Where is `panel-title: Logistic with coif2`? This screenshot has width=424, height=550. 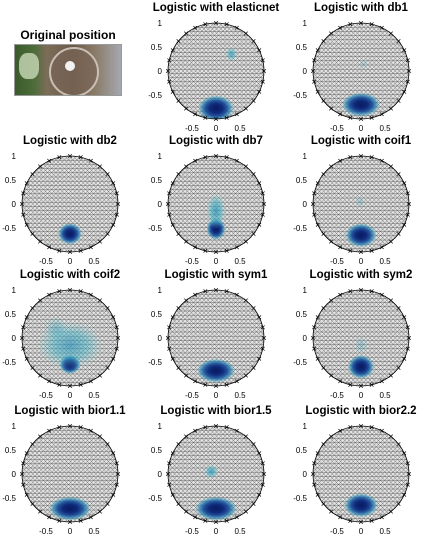 panel-title: Logistic with coif2 is located at coordinates (70, 275).